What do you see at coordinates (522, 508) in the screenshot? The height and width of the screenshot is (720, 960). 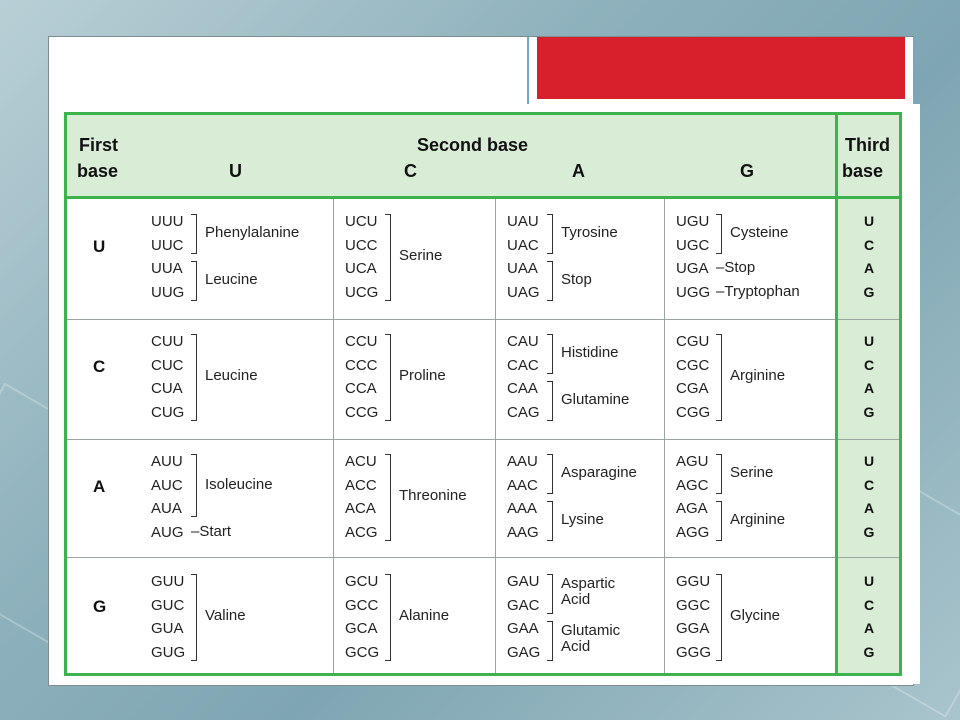 I see `codon: AAA` at bounding box center [522, 508].